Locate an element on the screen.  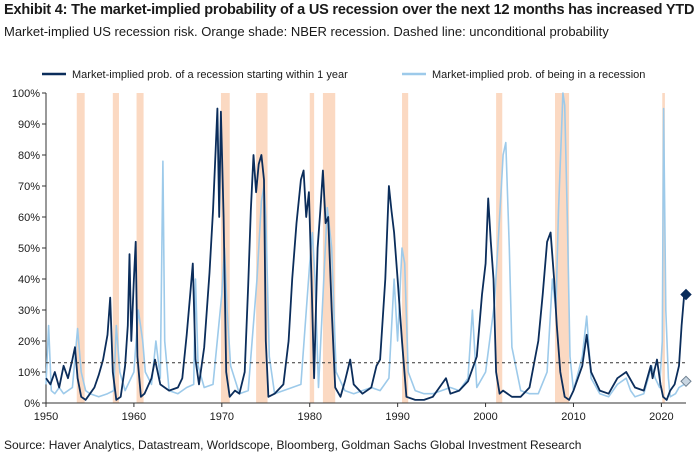
x-tick-label: 1990 is located at coordinates (397, 417).